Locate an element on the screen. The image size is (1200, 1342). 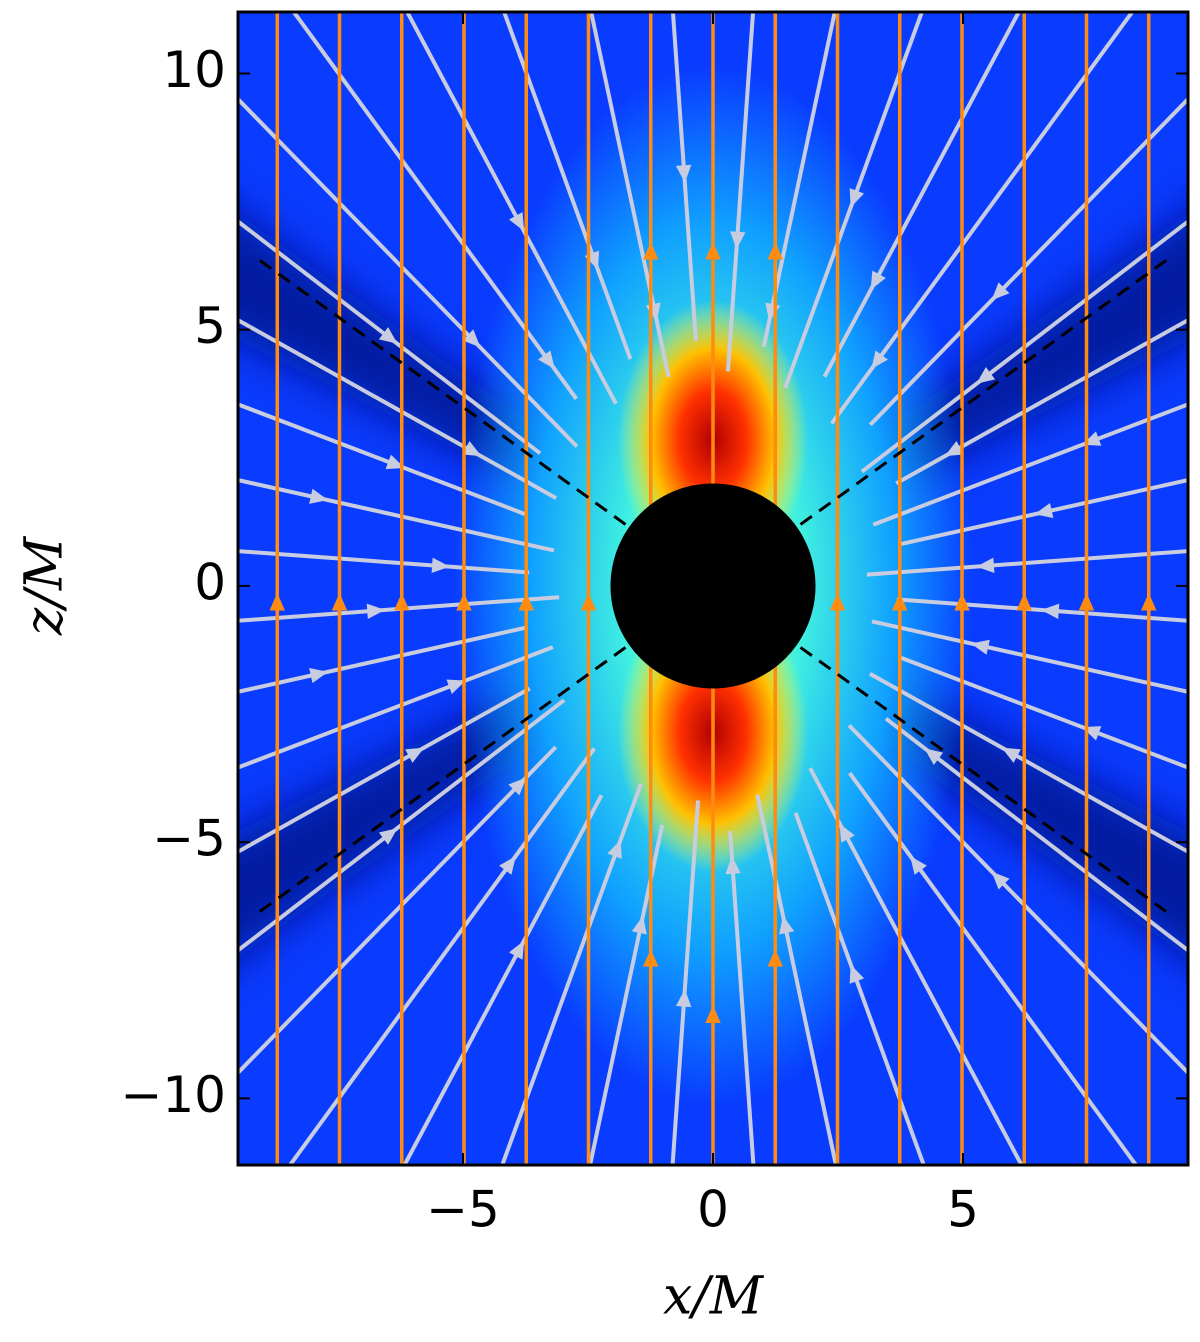
y-tick-label: −5 is located at coordinates (189, 839).